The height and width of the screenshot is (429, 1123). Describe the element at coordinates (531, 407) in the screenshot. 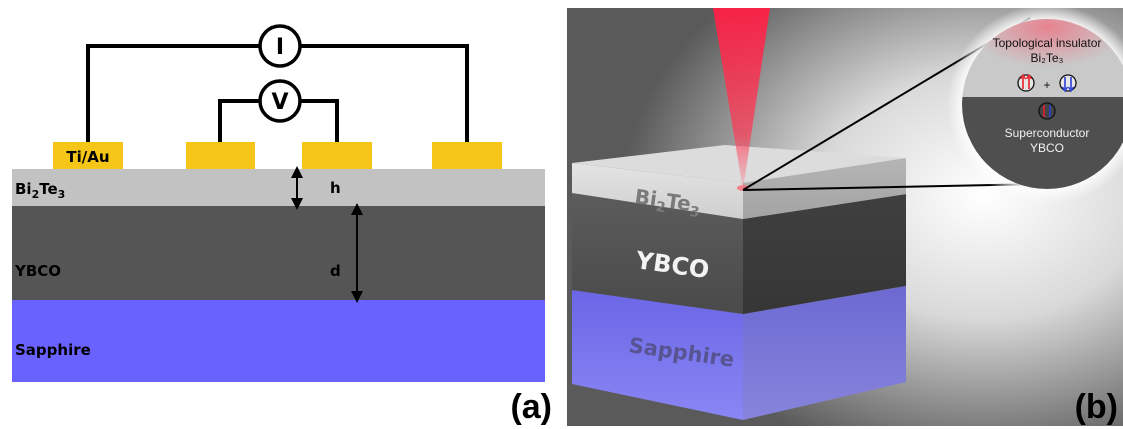

I see `panel-a-label: (a)` at that location.